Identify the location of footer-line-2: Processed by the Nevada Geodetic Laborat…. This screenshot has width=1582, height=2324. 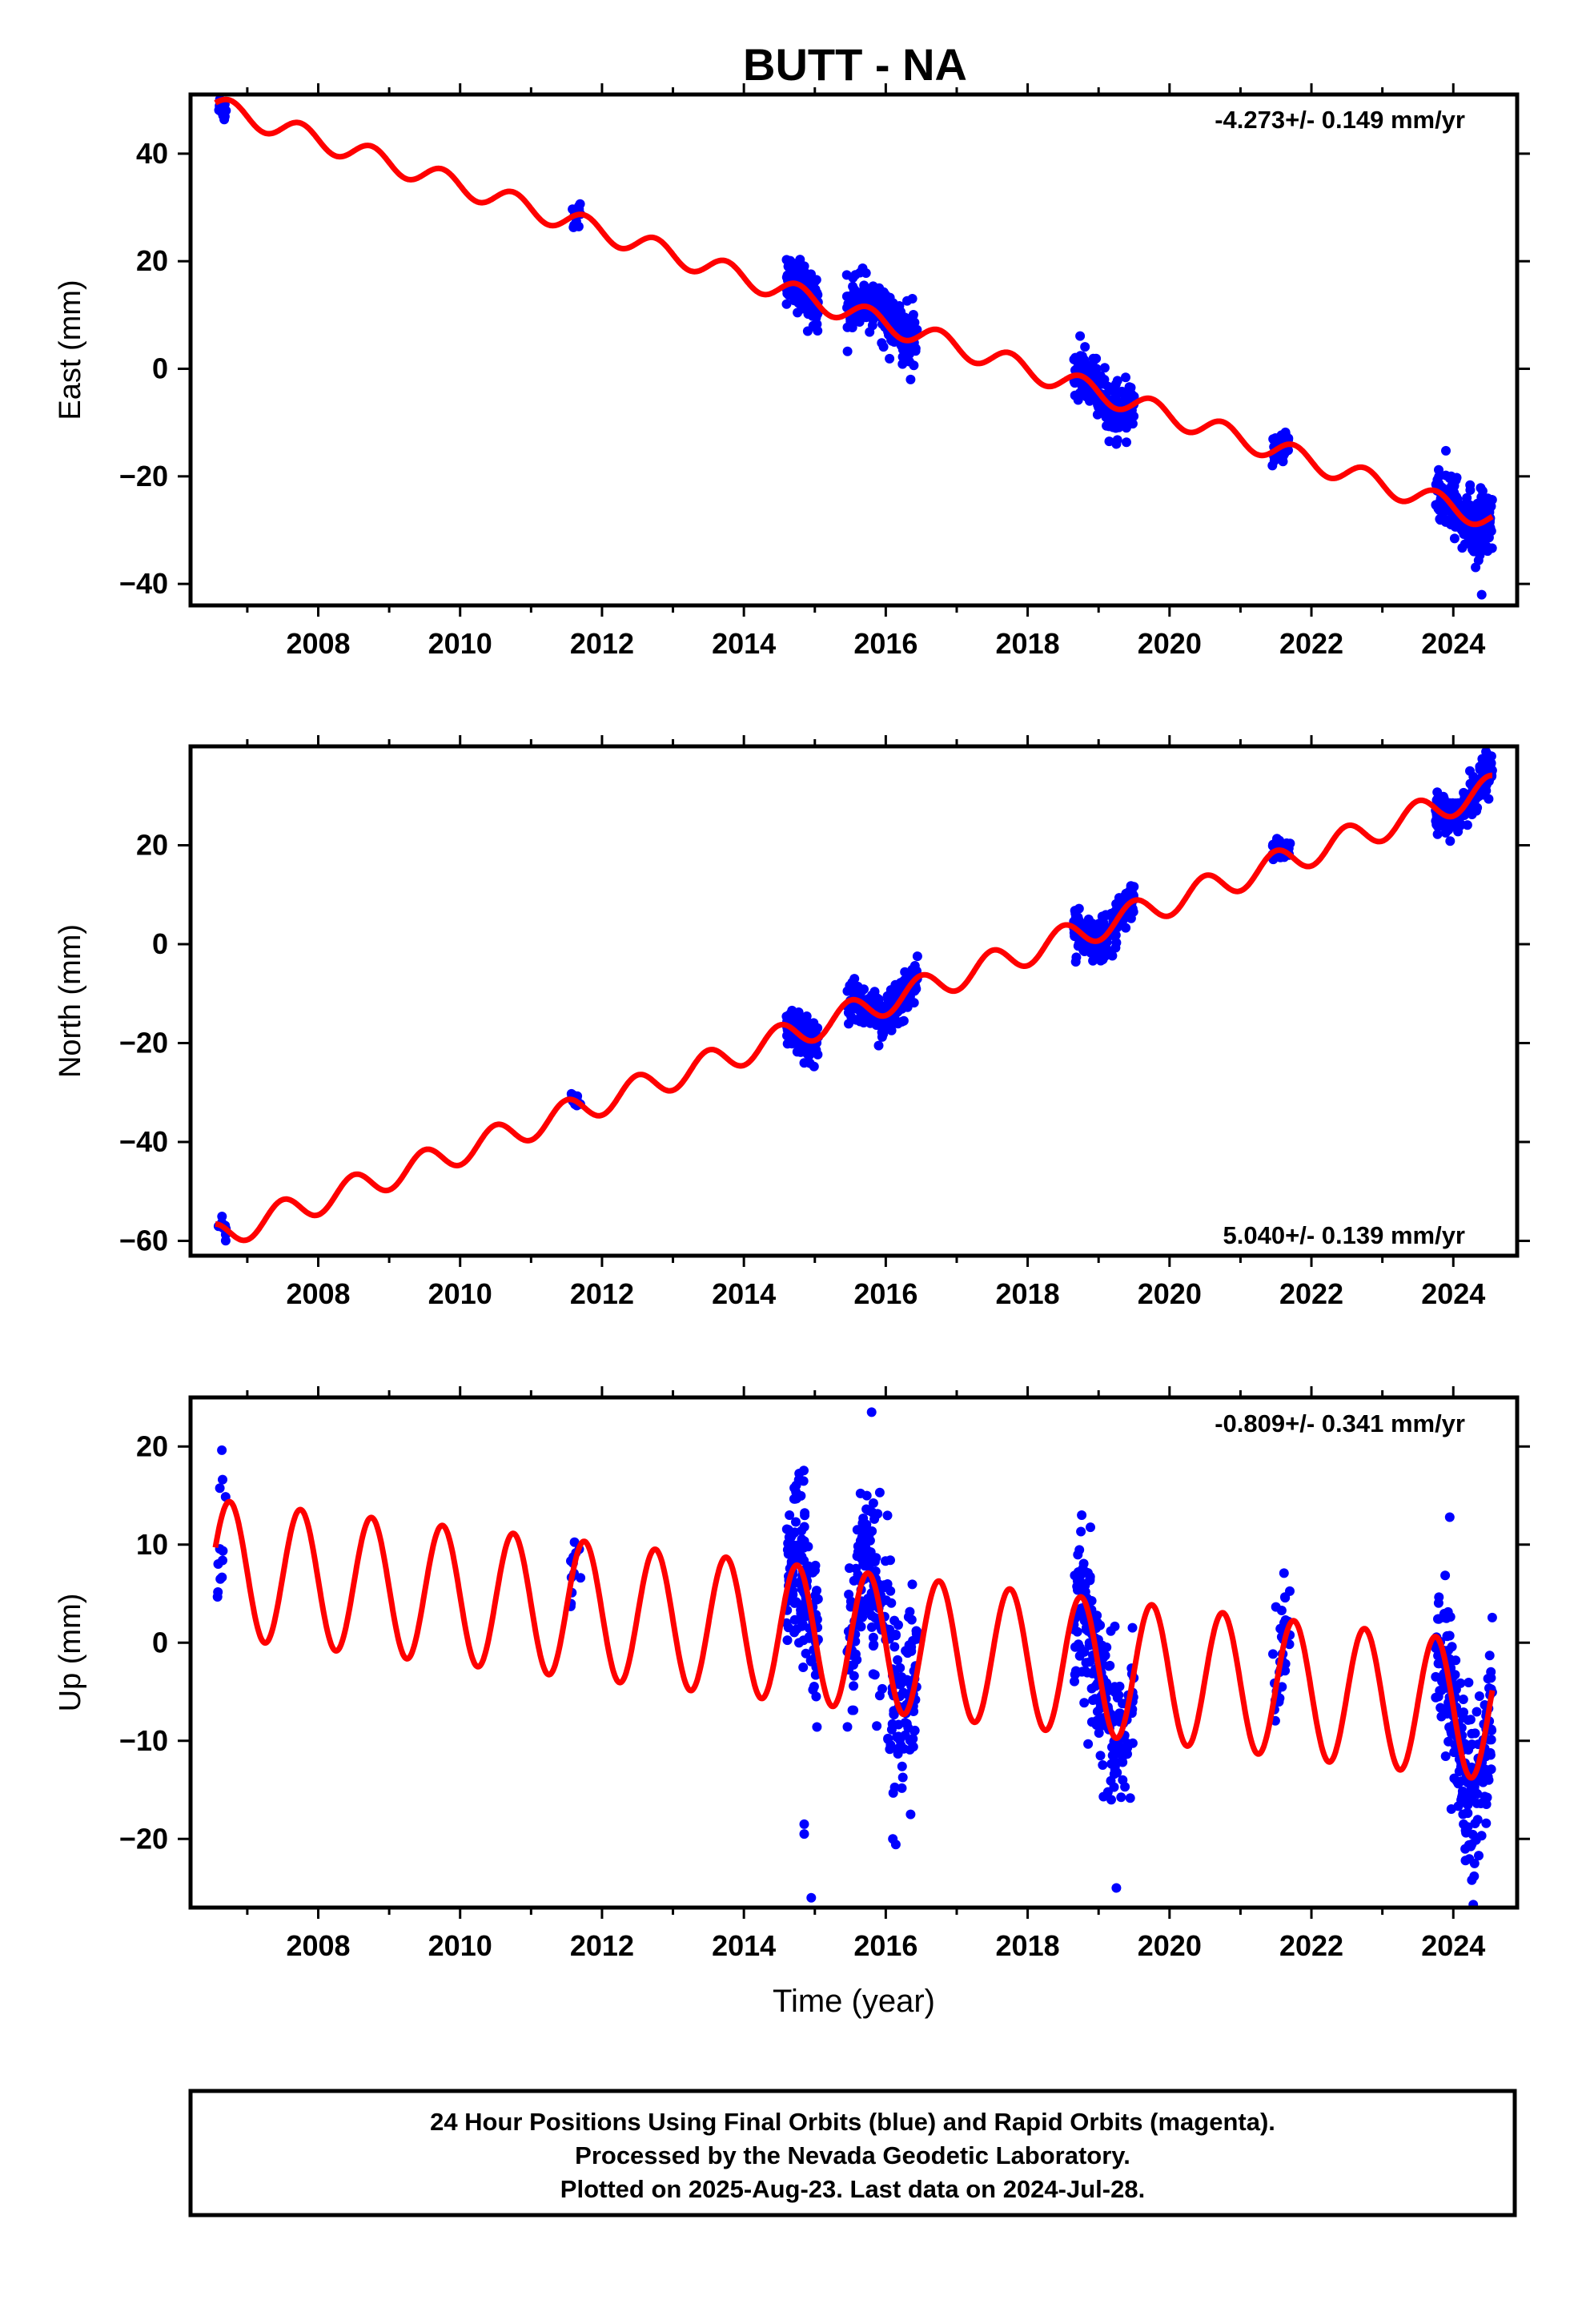
(852, 2155).